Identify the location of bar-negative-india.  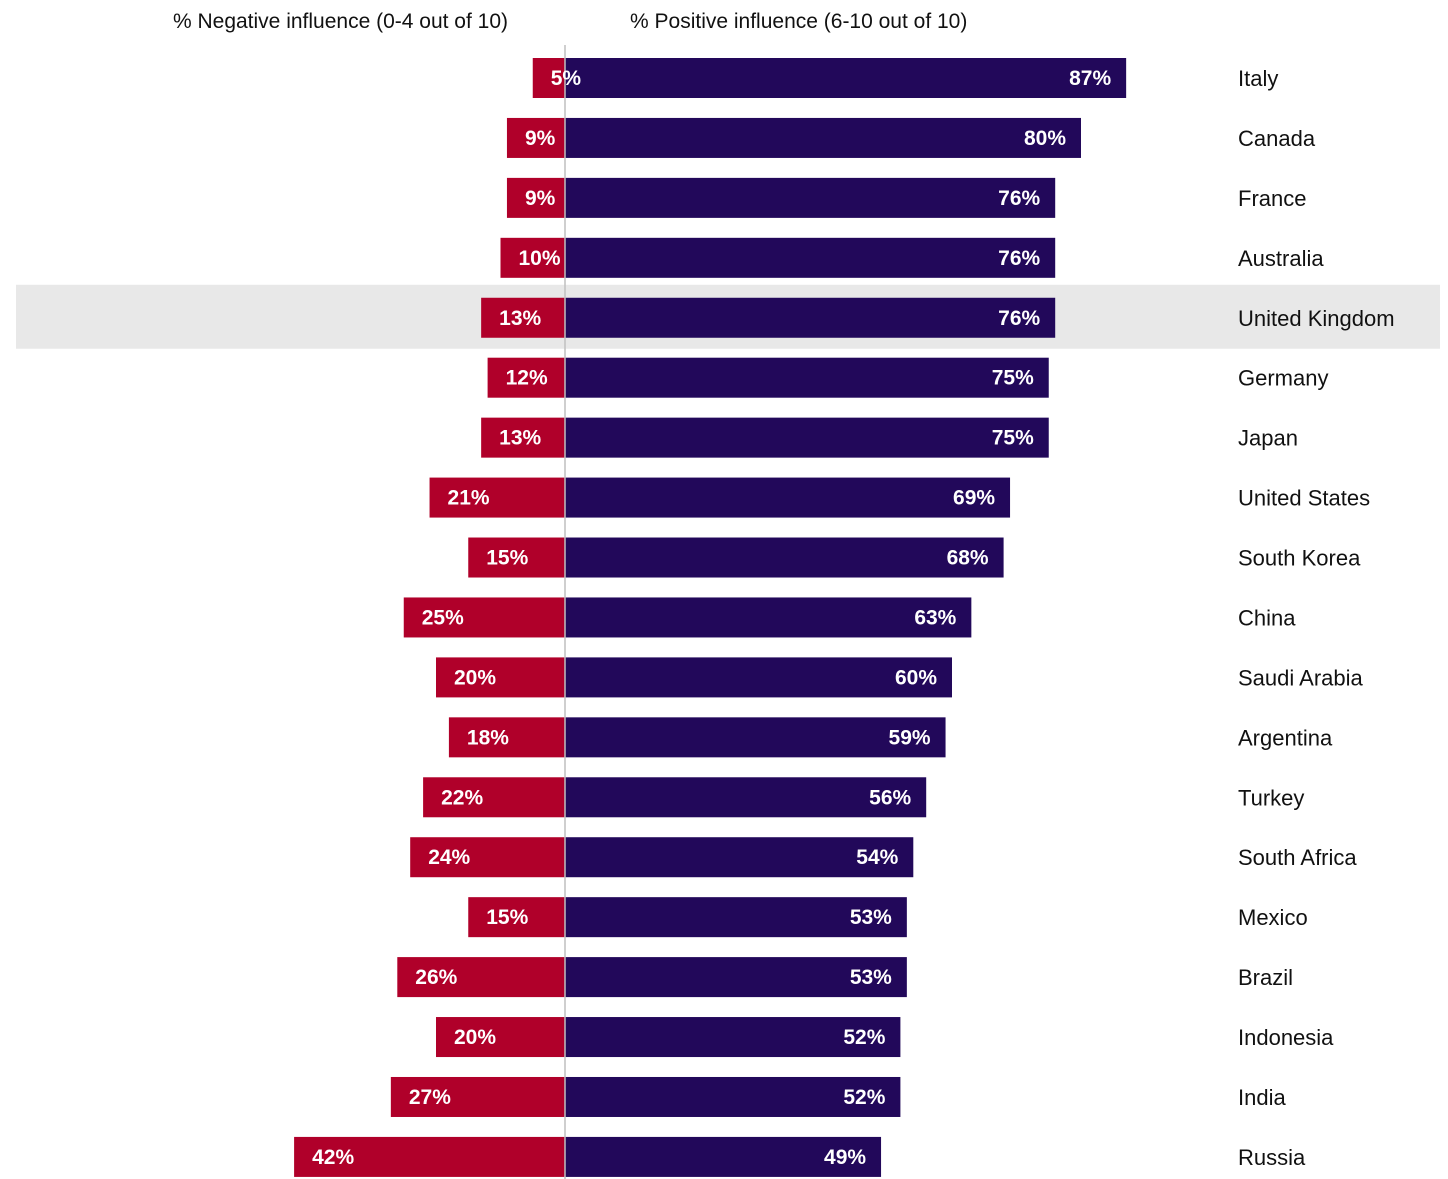
(477, 1096).